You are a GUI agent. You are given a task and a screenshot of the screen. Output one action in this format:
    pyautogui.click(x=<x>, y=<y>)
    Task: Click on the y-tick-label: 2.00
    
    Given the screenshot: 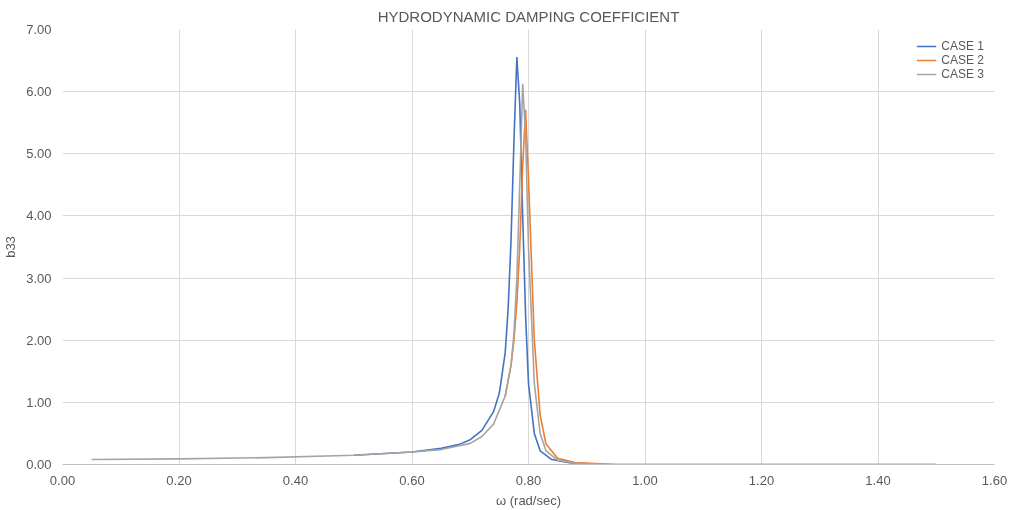 What is the action you would take?
    pyautogui.click(x=39, y=340)
    